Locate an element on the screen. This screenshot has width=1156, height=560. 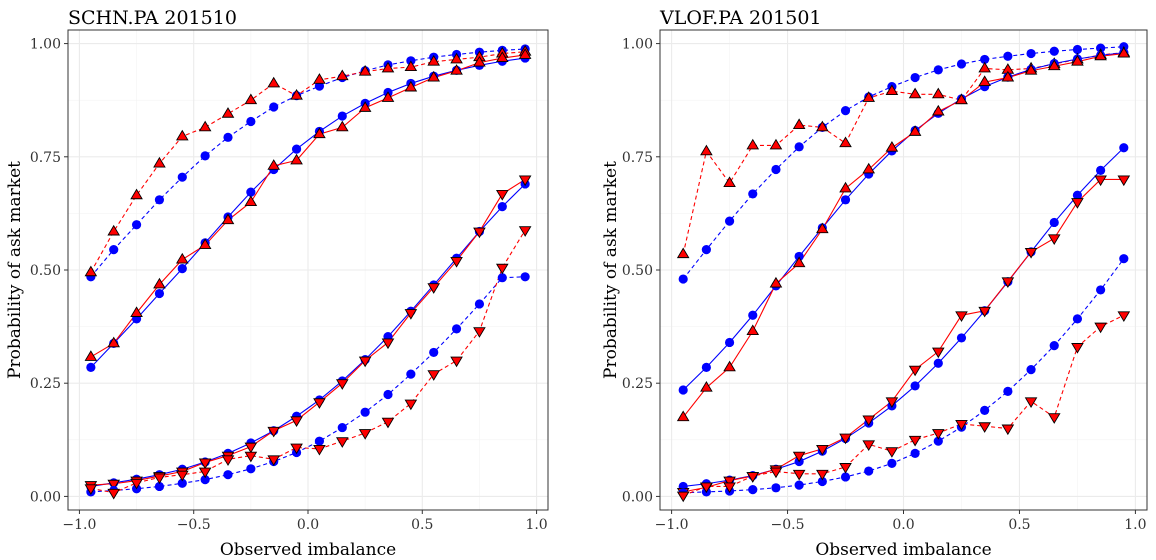
x-tick-label: −0.5 is located at coordinates (788, 525).